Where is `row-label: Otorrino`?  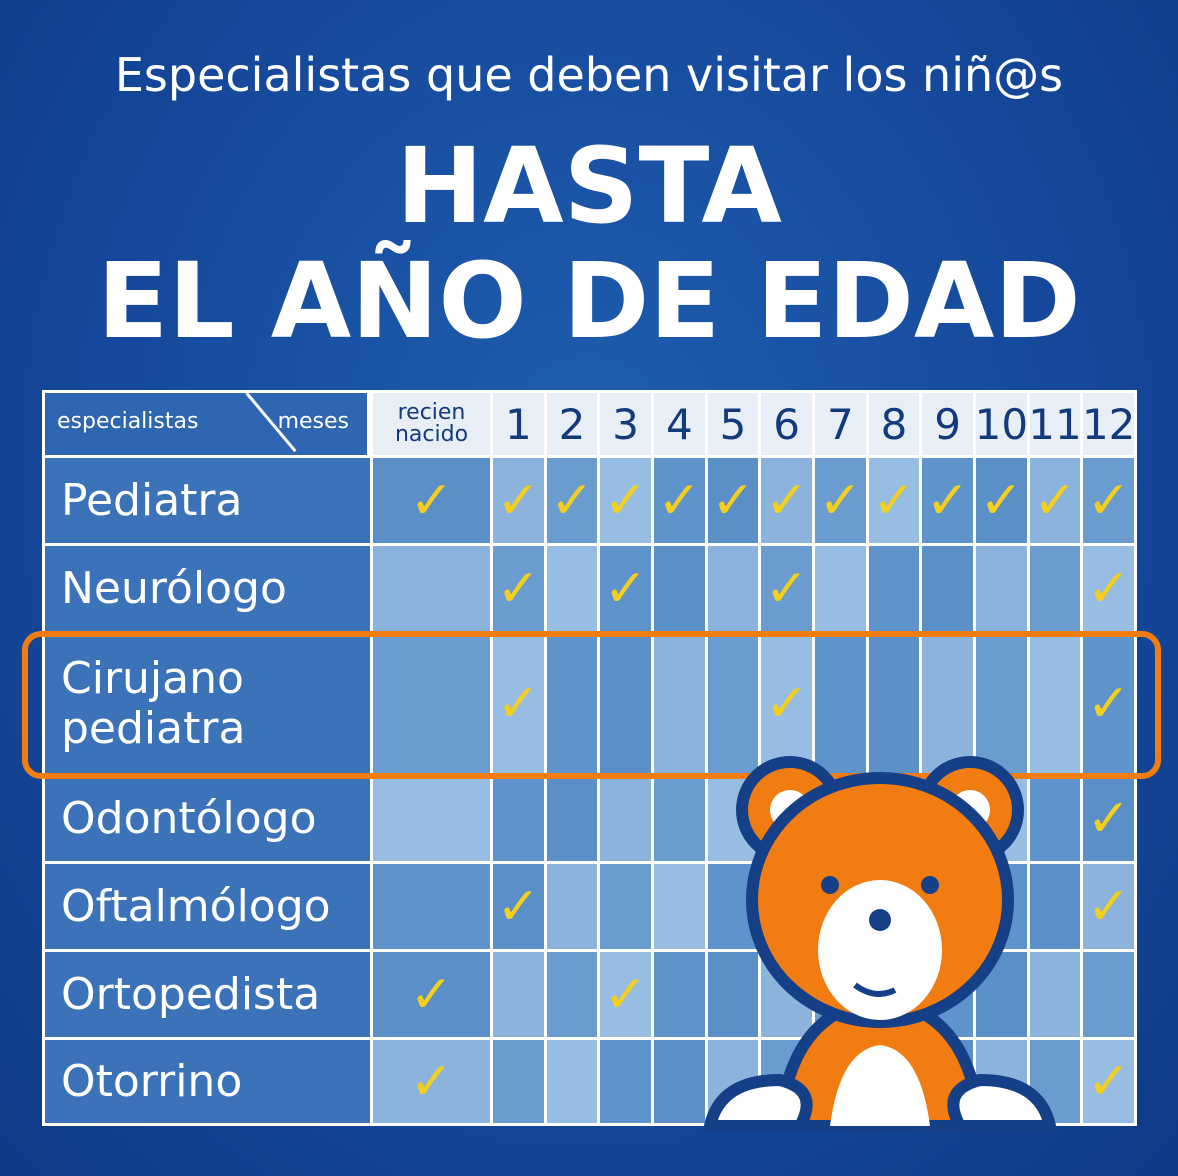 row-label: Otorrino is located at coordinates (207, 1081).